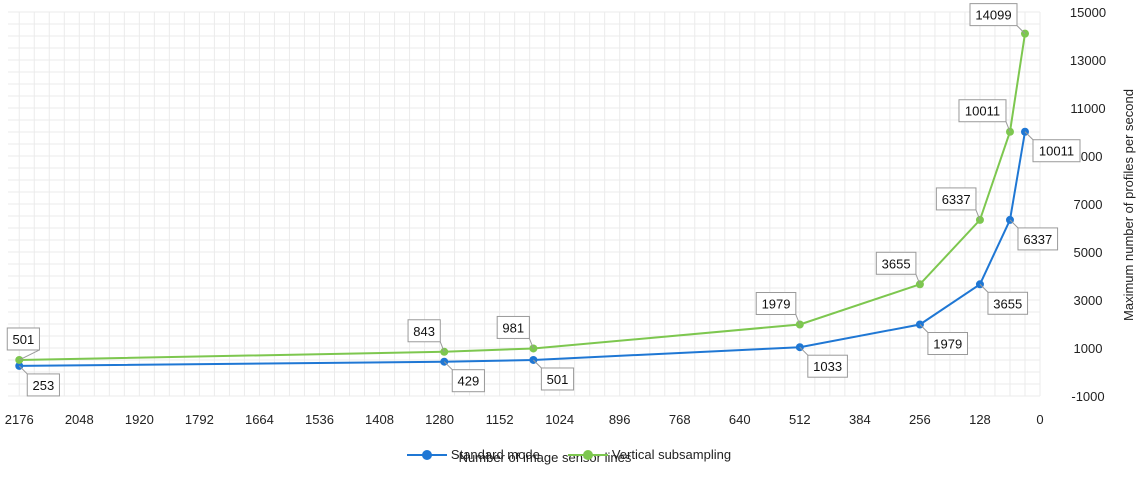 The width and height of the screenshot is (1138, 500). Describe the element at coordinates (500, 419) in the screenshot. I see `x-tick-label: 1152` at that location.